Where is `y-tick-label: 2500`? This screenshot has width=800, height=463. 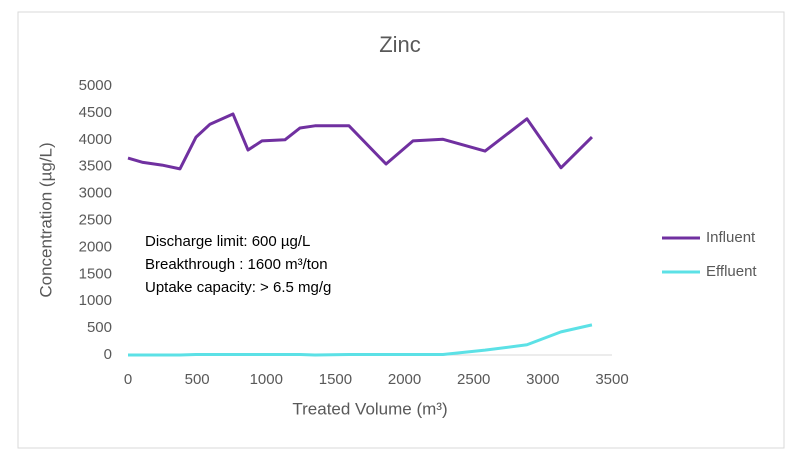
y-tick-label: 2500 is located at coordinates (95, 219).